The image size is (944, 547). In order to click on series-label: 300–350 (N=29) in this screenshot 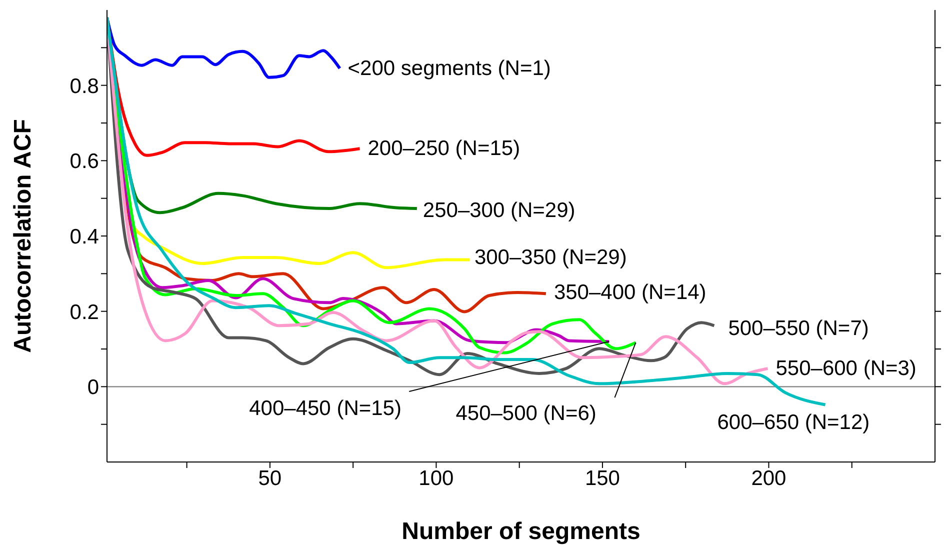, I will do `click(550, 258)`.